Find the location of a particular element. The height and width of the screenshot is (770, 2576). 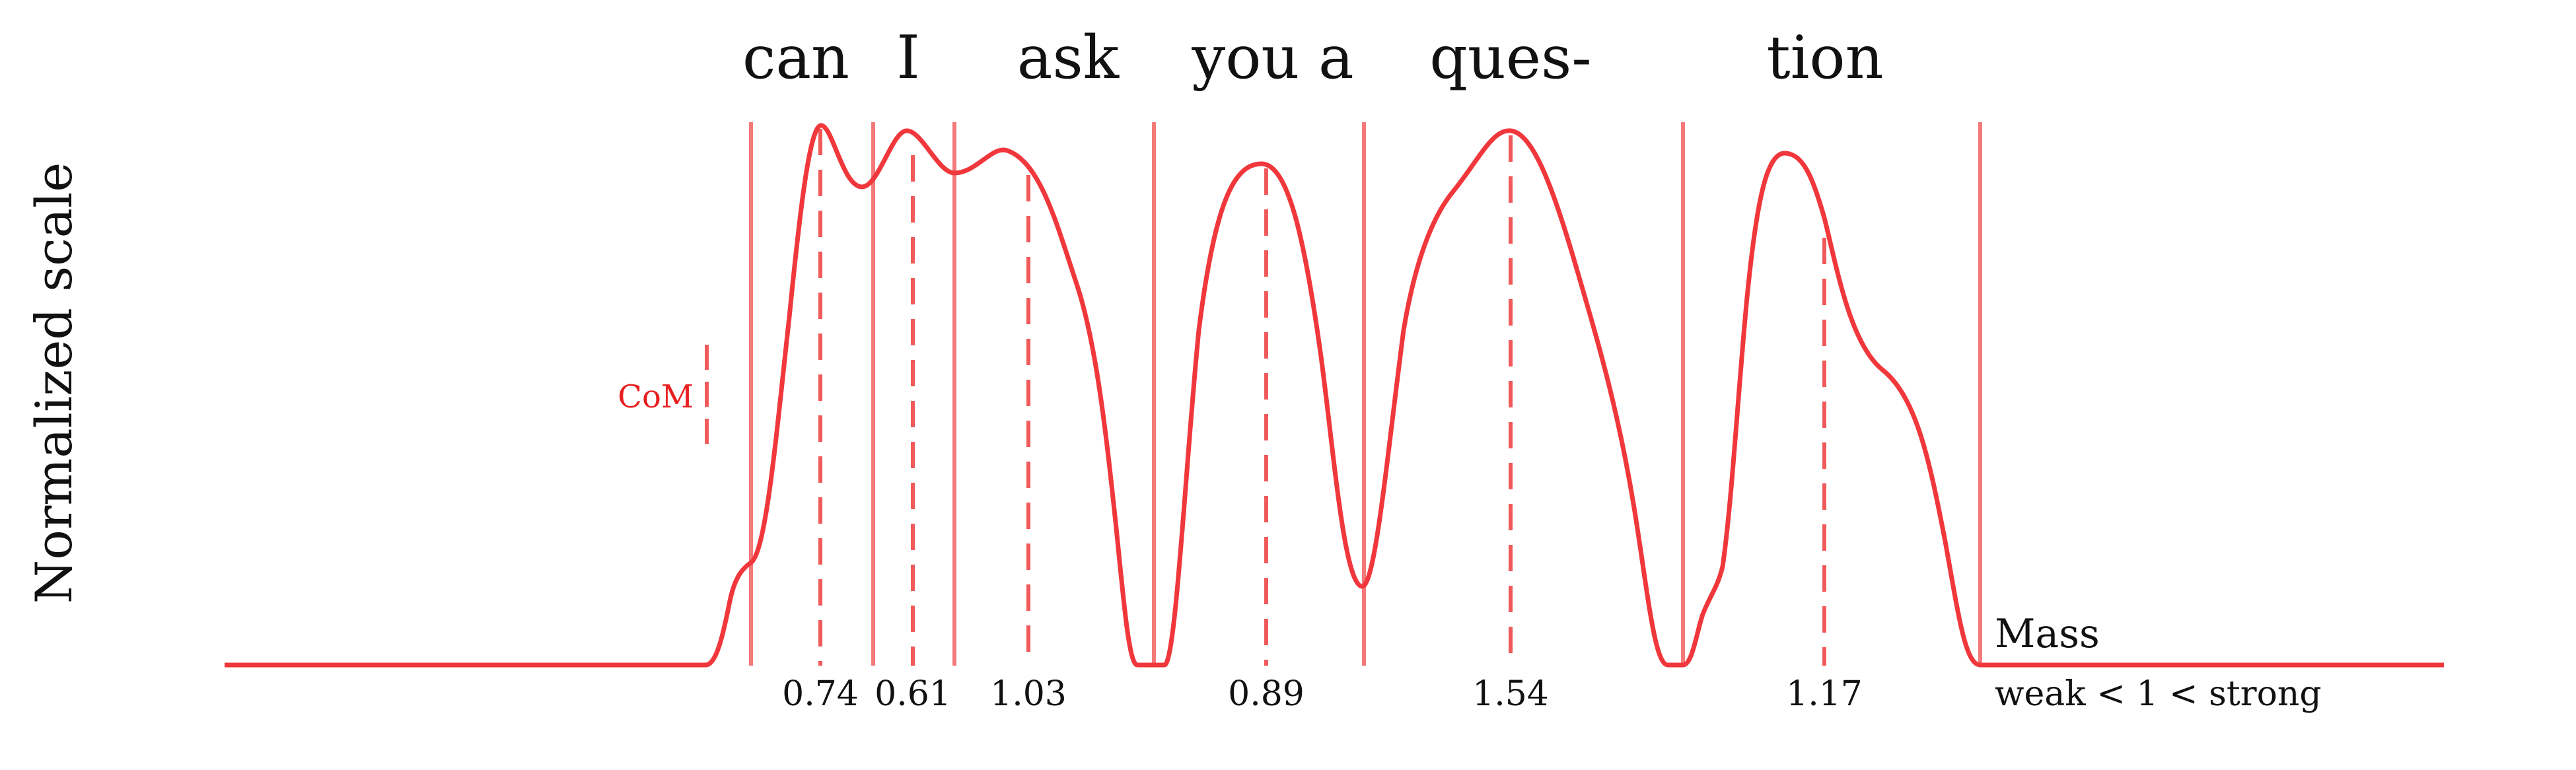

mass-value: 0.61 is located at coordinates (913, 694).